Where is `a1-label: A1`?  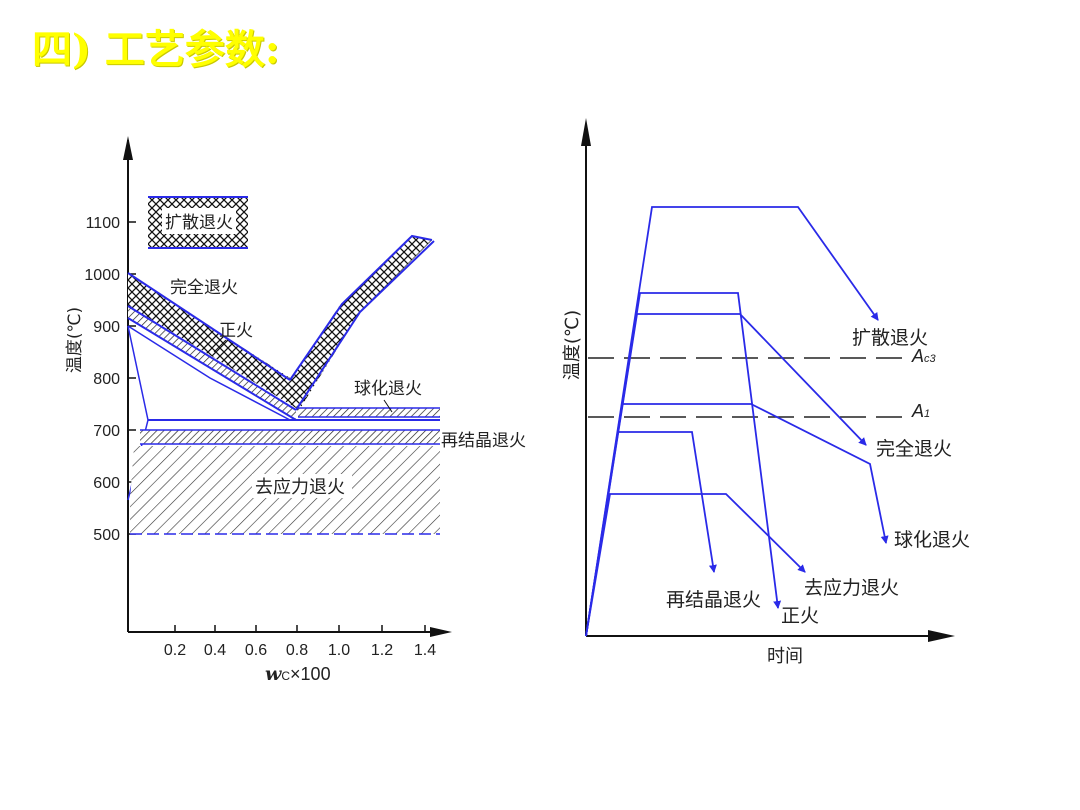
a1-label: A1 is located at coordinates (920, 411).